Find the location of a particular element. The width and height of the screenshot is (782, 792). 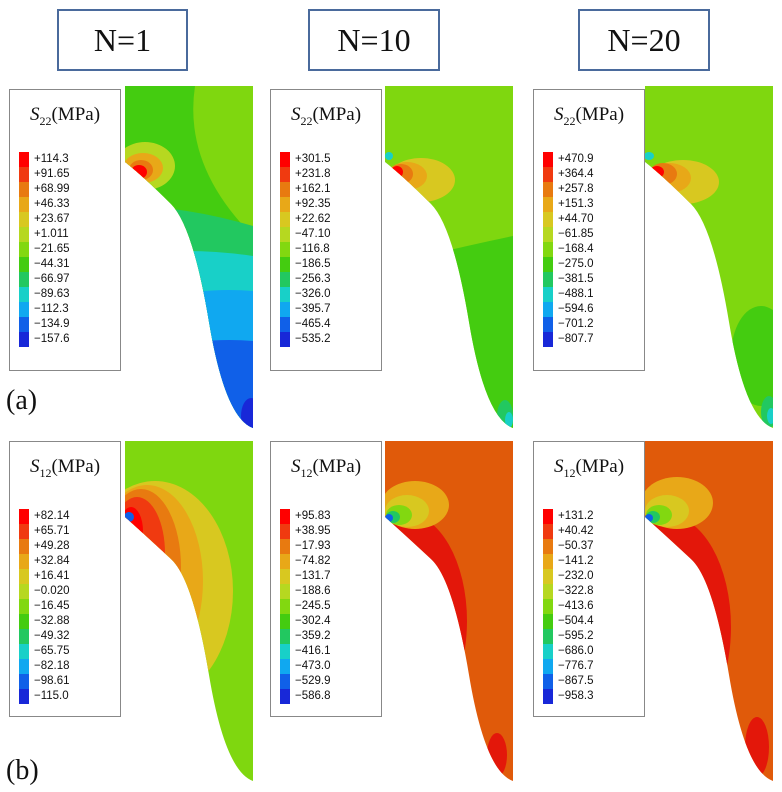

legend-tick-label: +68.99 is located at coordinates (52, 189).